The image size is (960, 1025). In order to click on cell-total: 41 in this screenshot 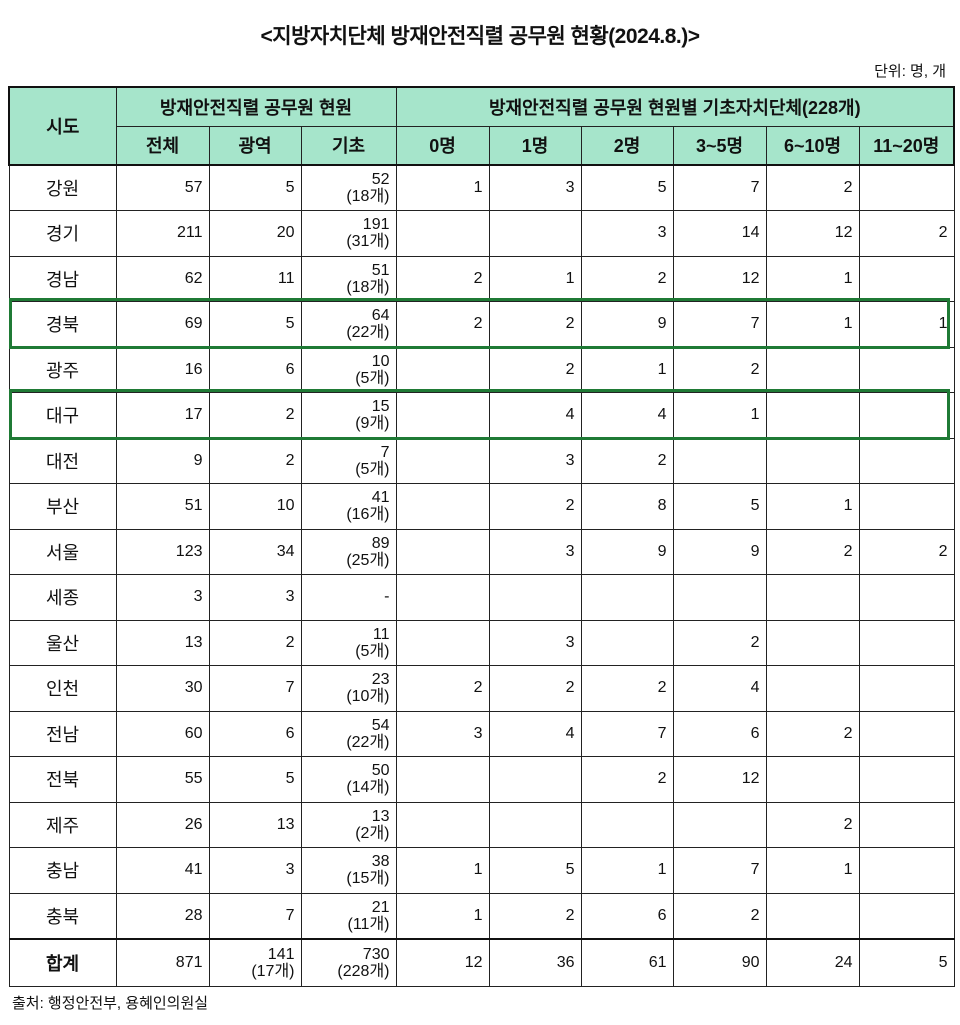, I will do `click(162, 870)`.